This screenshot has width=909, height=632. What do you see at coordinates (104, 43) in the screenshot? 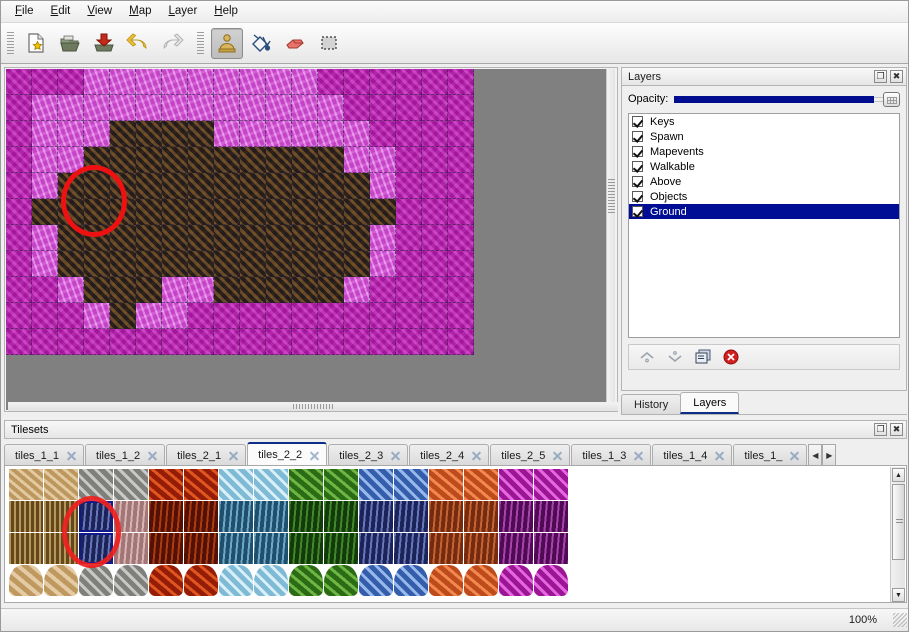
I see `save-file-button` at bounding box center [104, 43].